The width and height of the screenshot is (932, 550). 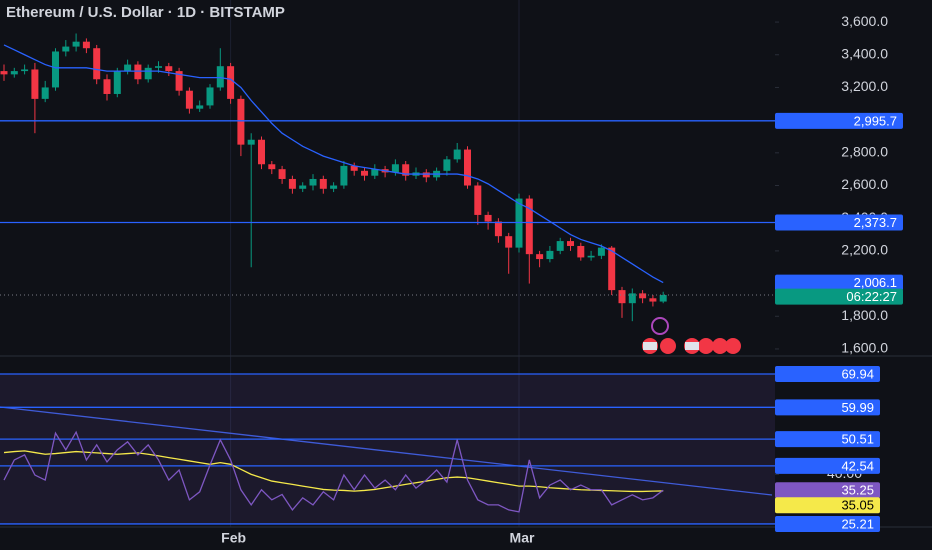 I want to click on value-label: 2,373.7, so click(x=875, y=222).